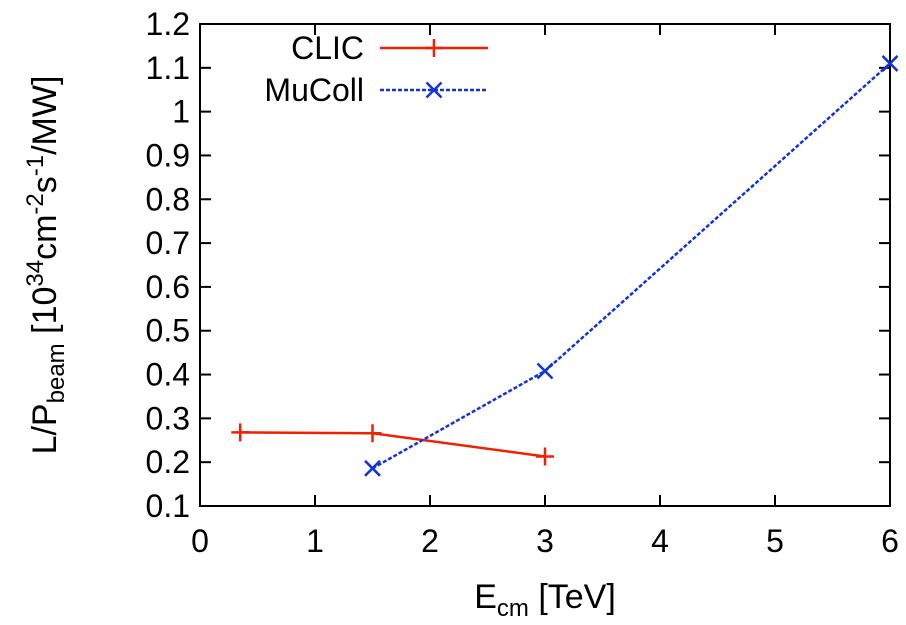 This screenshot has width=906, height=625. What do you see at coordinates (168, 265) in the screenshot?
I see `y-tick-labels: 0.1 0.2 0.3 0.4 0.5 0.6 0.7 0.8 0.9 1 1.1 1.2` at bounding box center [168, 265].